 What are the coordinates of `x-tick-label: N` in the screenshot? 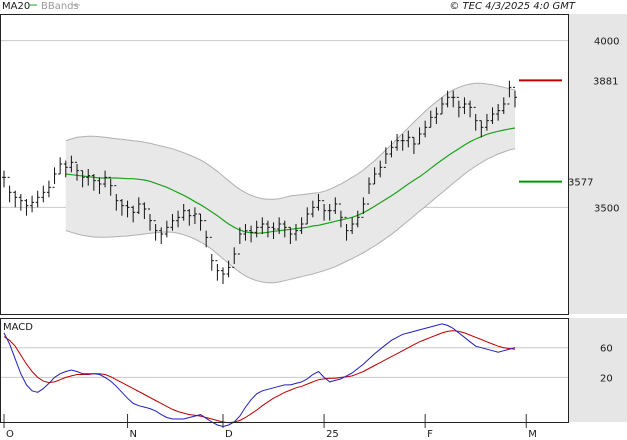 It's located at (133, 434).